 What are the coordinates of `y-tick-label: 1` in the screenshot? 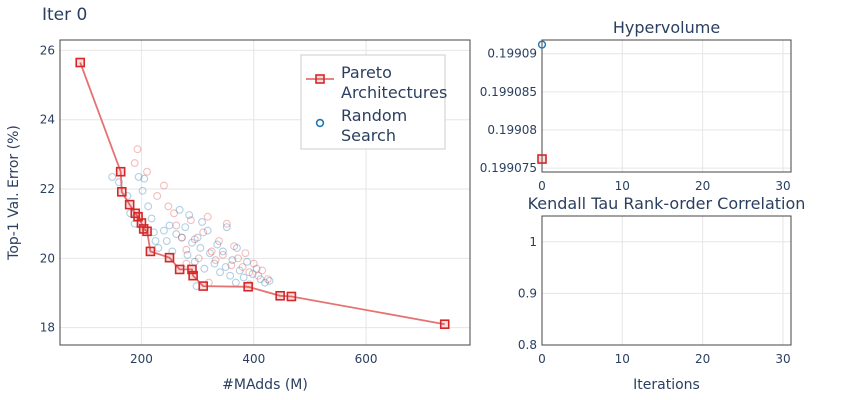 It's located at (533, 242).